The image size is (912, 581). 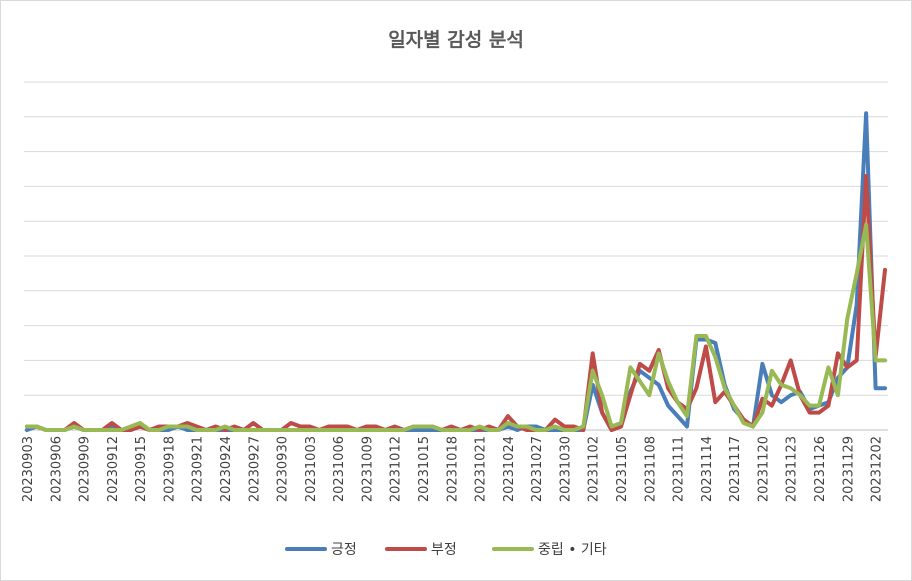 What do you see at coordinates (537, 469) in the screenshot?
I see `x-tick-label: 20231027` at bounding box center [537, 469].